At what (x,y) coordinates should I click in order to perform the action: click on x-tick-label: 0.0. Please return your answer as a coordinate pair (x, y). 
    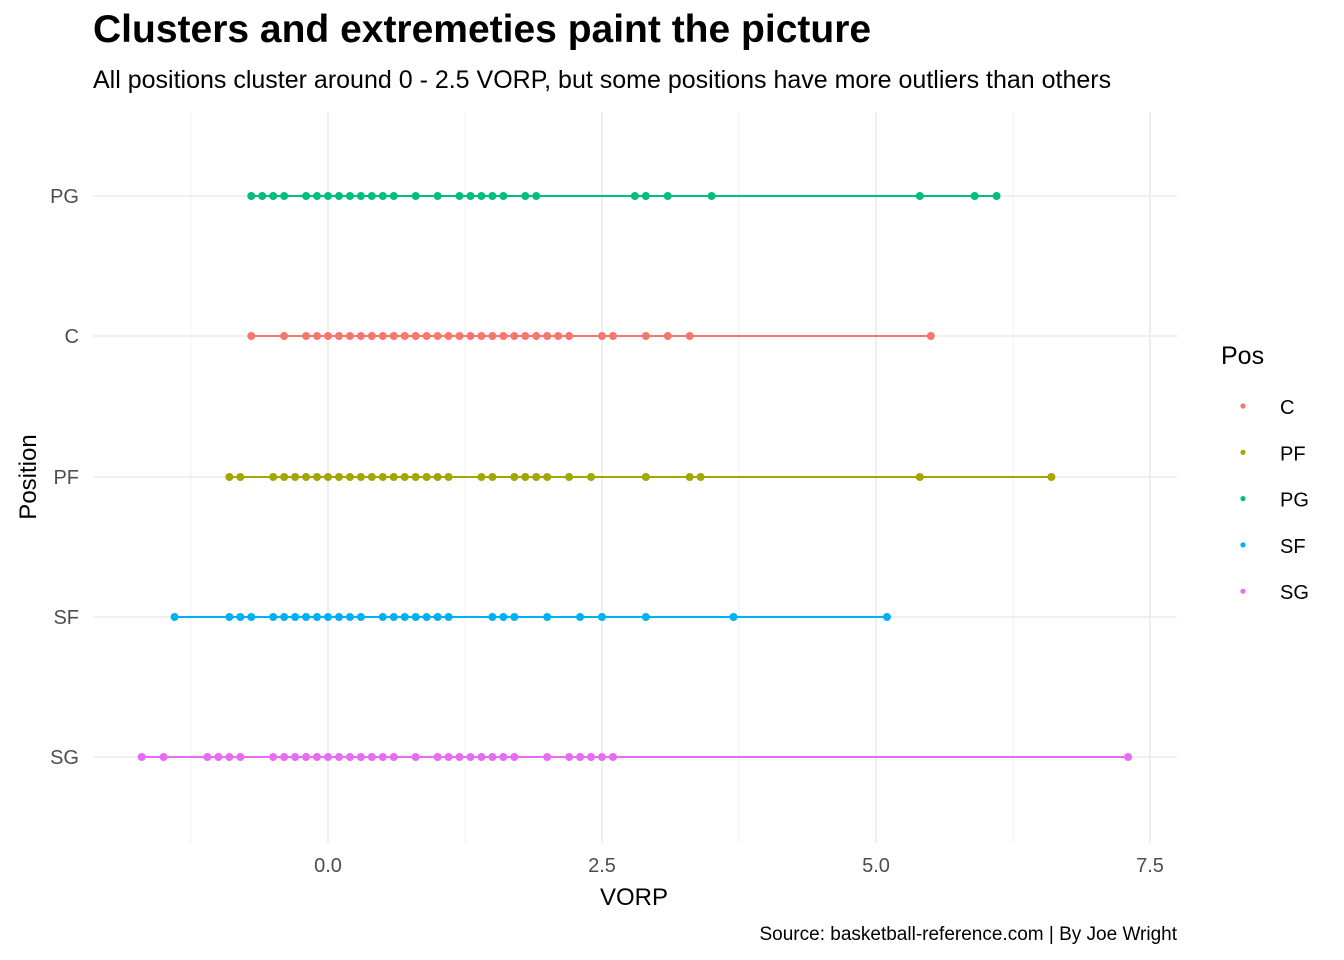
    Looking at the image, I should click on (328, 866).